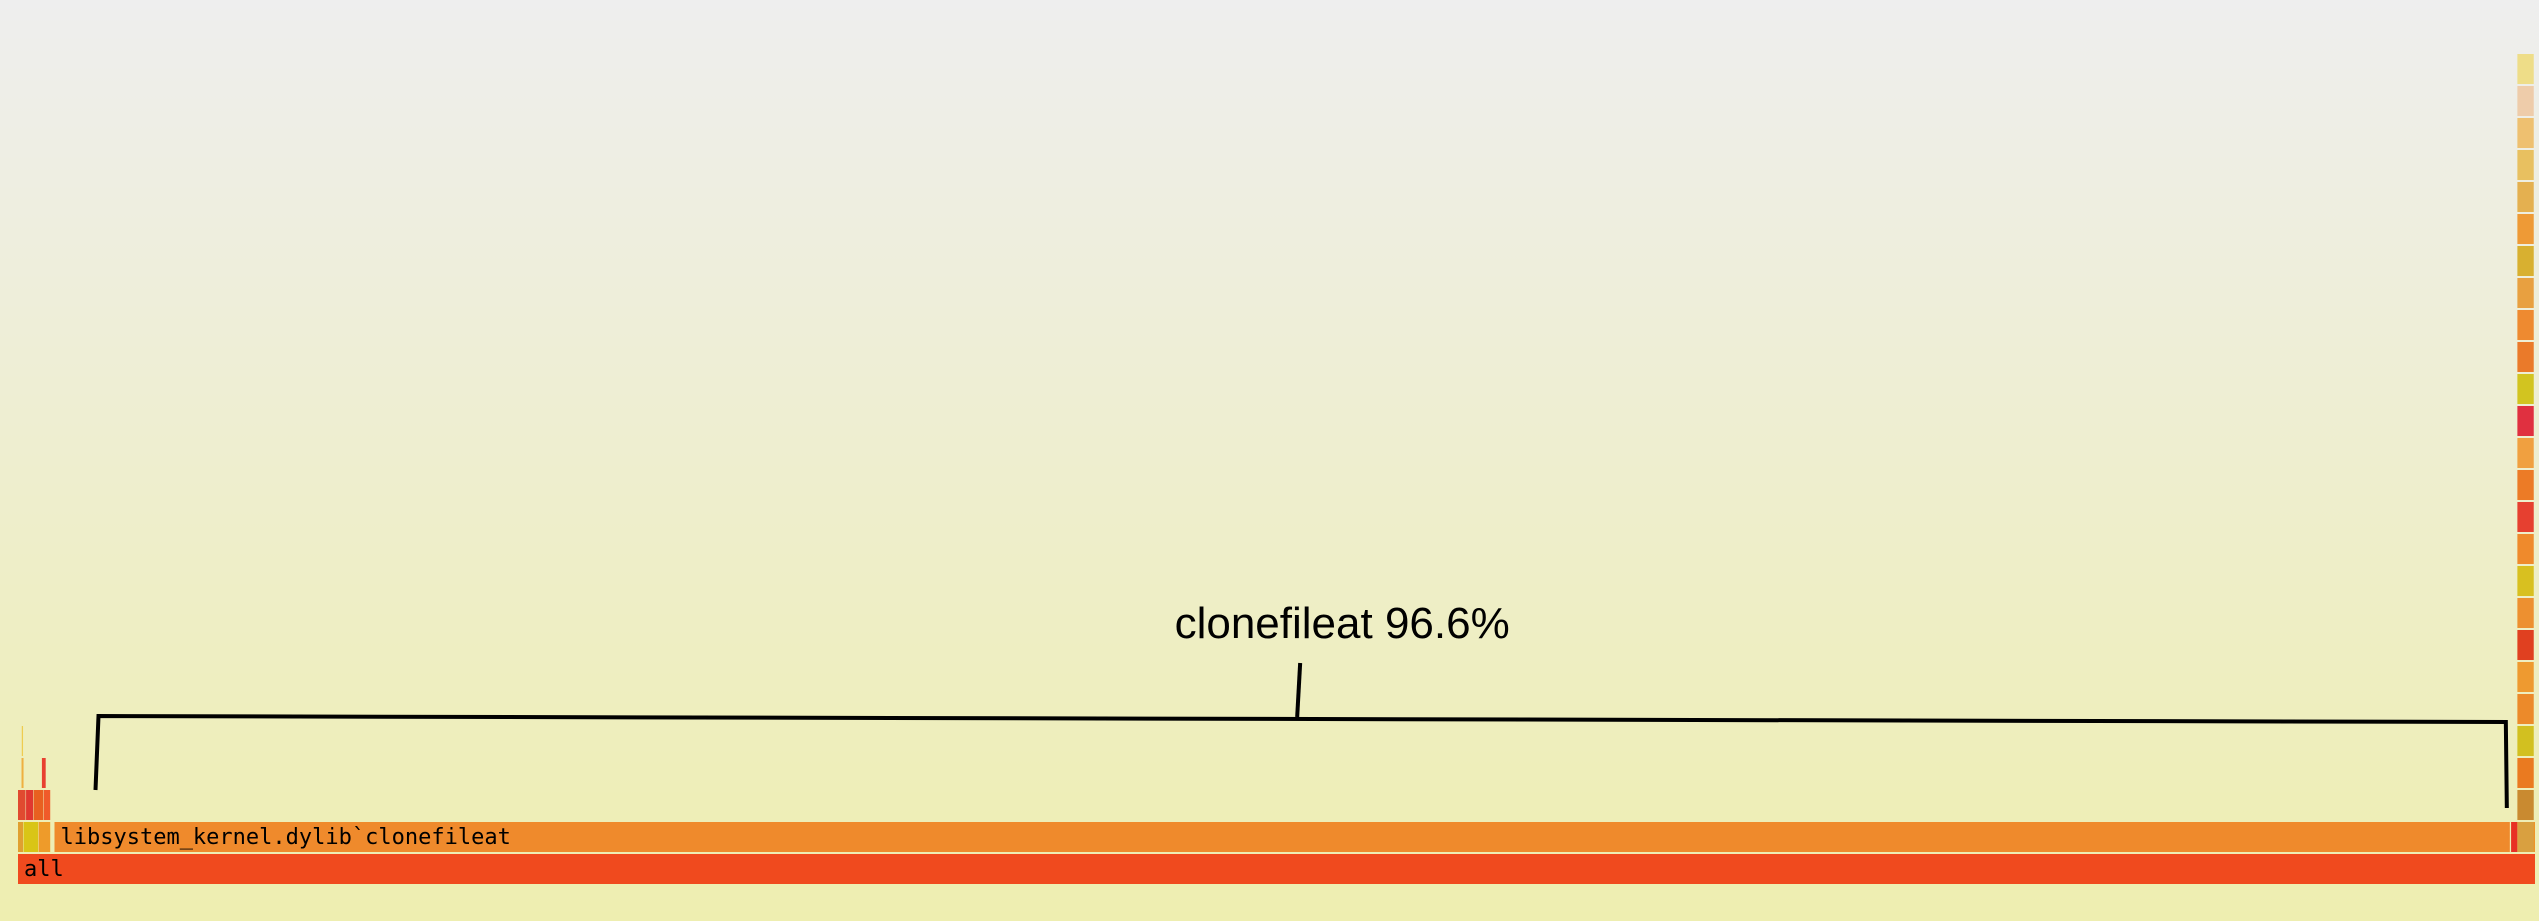  What do you see at coordinates (1301, 761) in the screenshot?
I see `annotation-bracket` at bounding box center [1301, 761].